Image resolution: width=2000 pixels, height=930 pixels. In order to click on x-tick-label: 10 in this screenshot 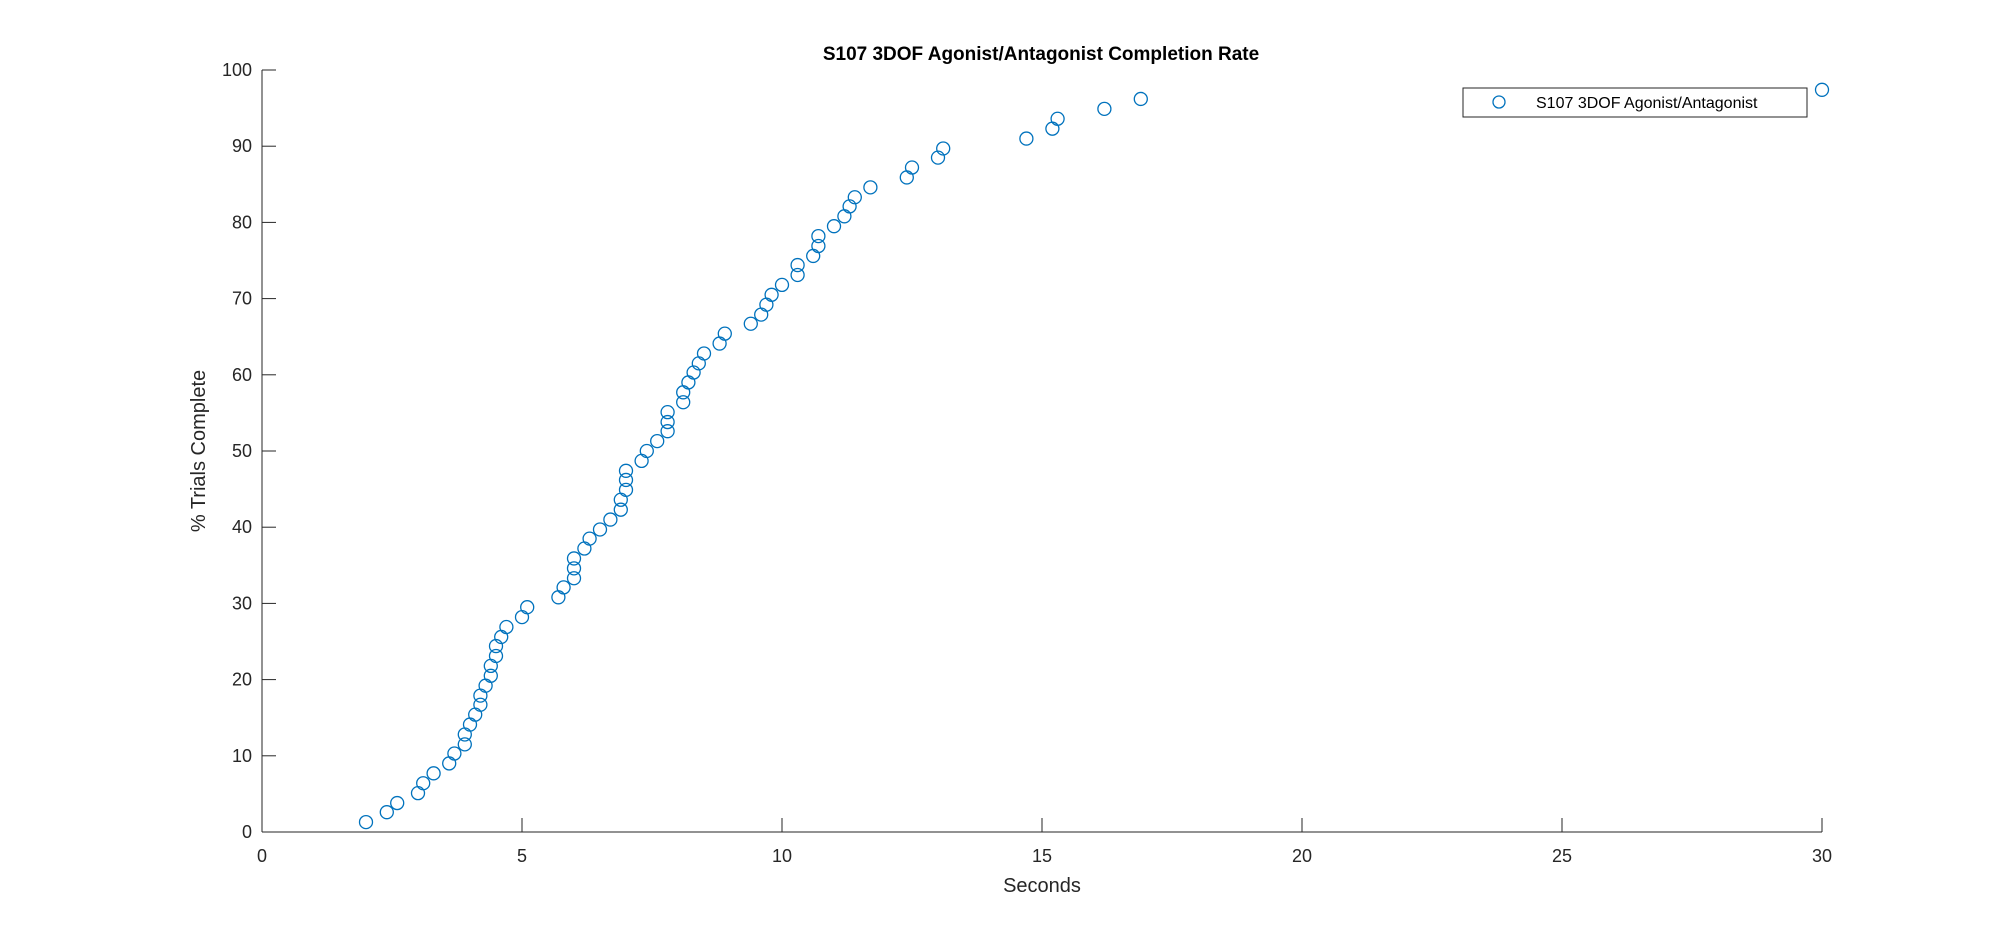, I will do `click(782, 856)`.